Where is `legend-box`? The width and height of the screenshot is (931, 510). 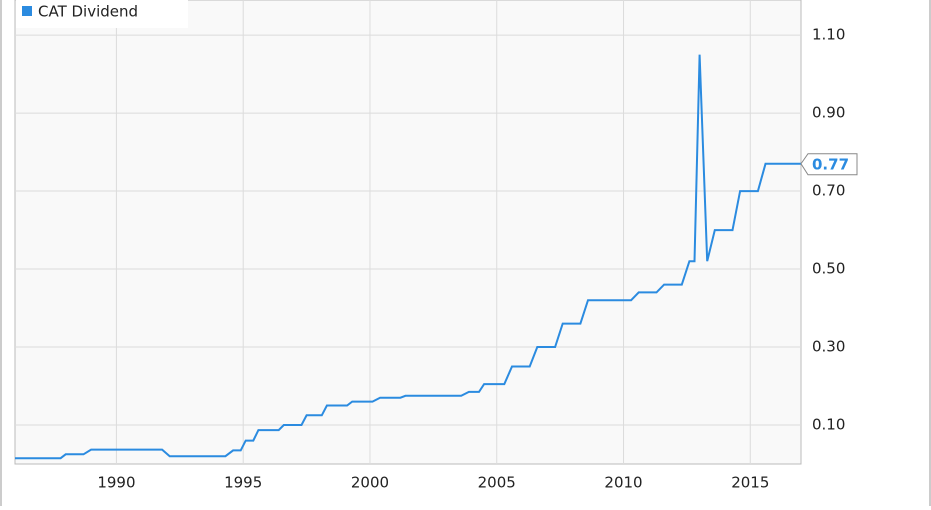 legend-box is located at coordinates (102, 14).